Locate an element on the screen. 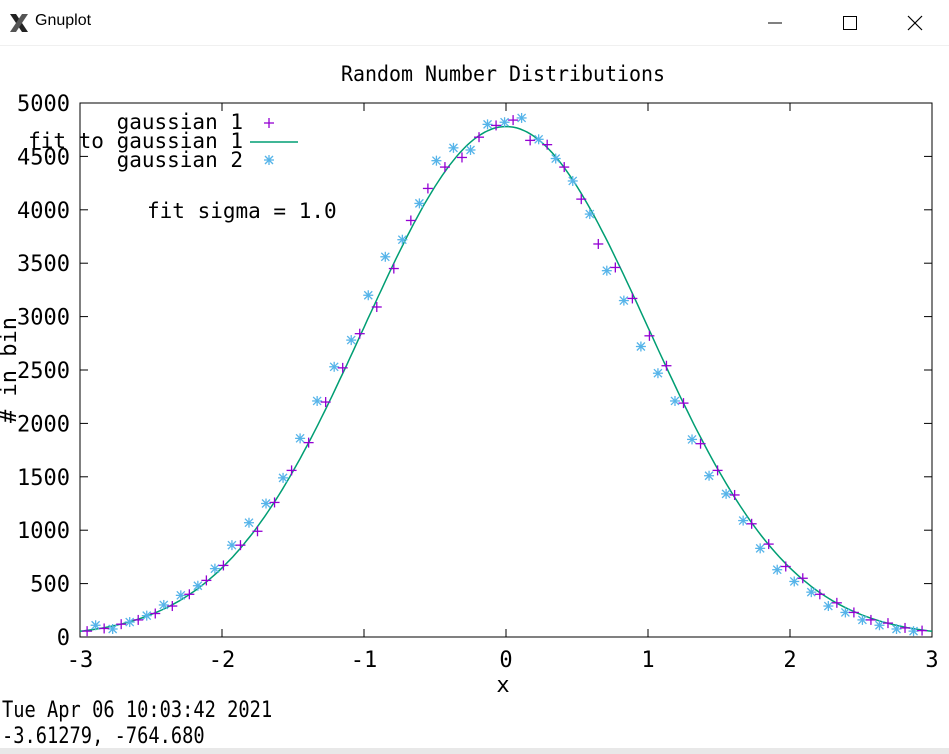 This screenshot has width=949, height=754. minimize-icon is located at coordinates (775, 23).